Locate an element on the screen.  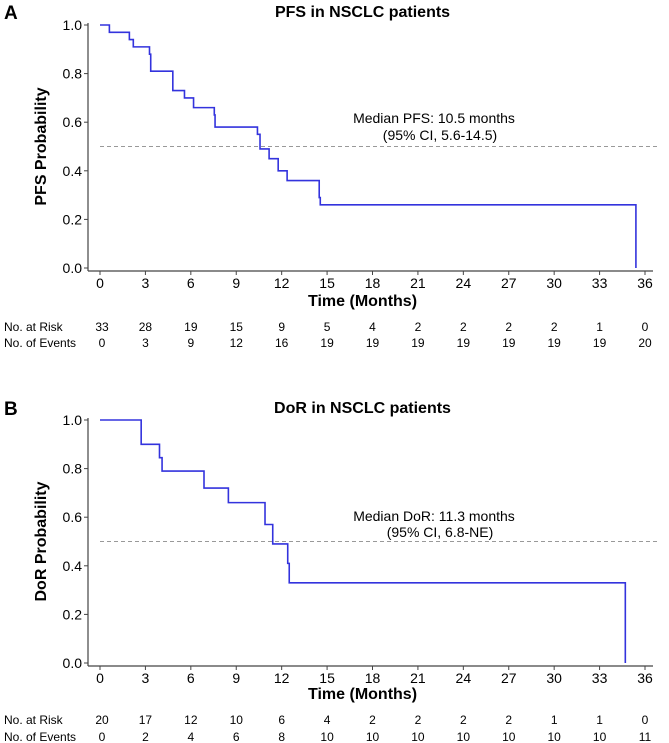
risk-value: 20 is located at coordinates (102, 720).